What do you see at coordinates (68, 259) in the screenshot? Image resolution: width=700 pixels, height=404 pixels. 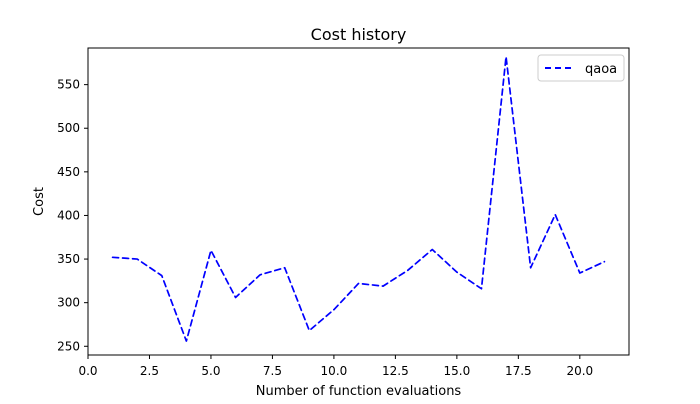 I see `y-tick-label: 350` at bounding box center [68, 259].